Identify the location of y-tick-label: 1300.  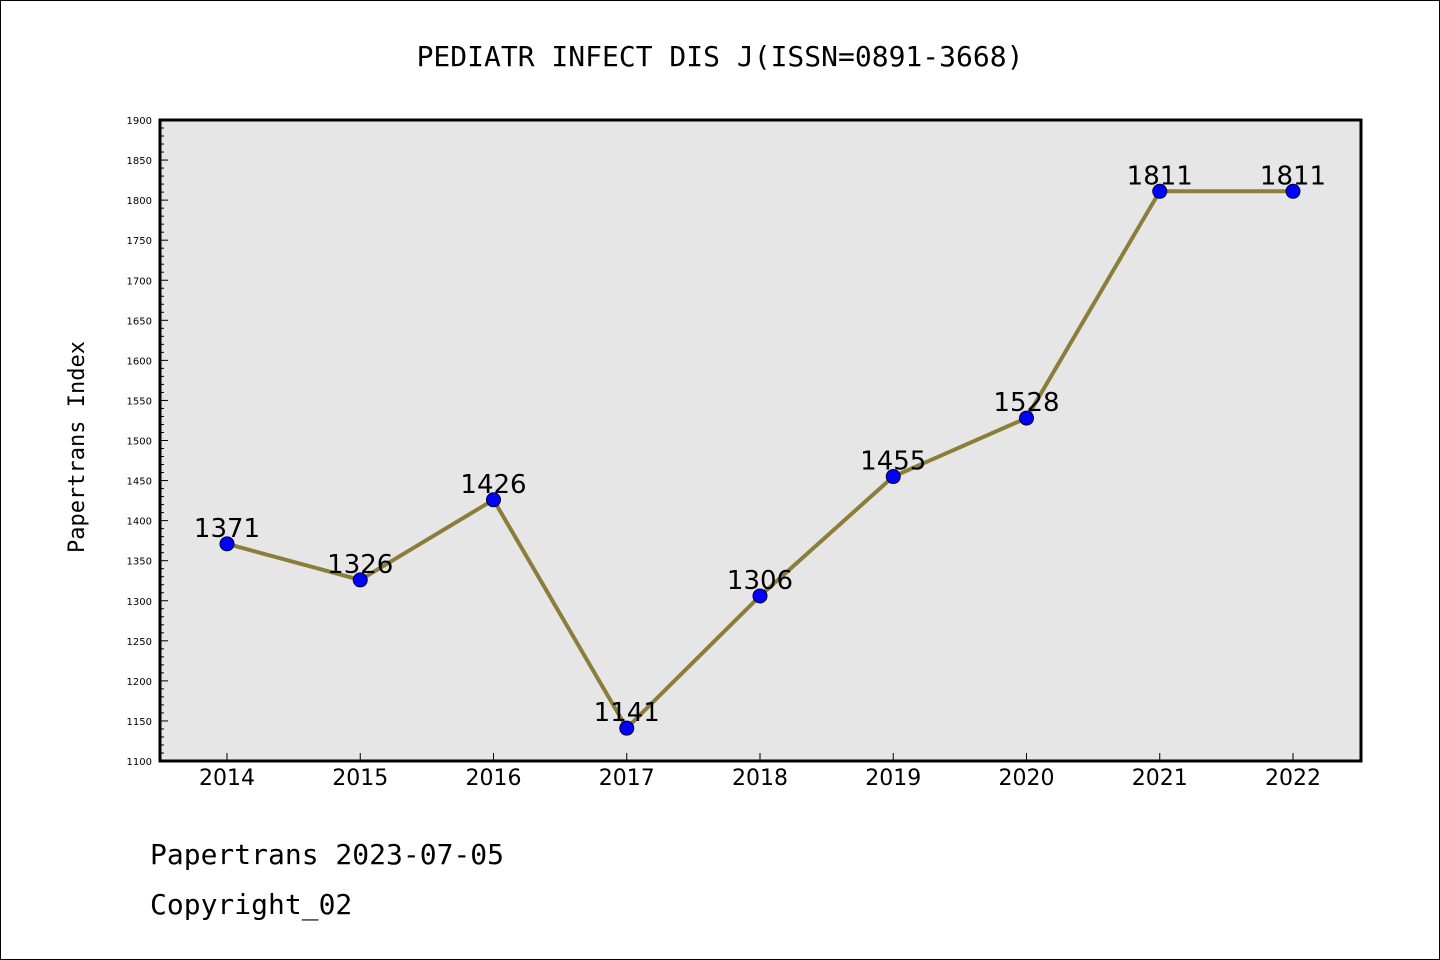
(139, 602).